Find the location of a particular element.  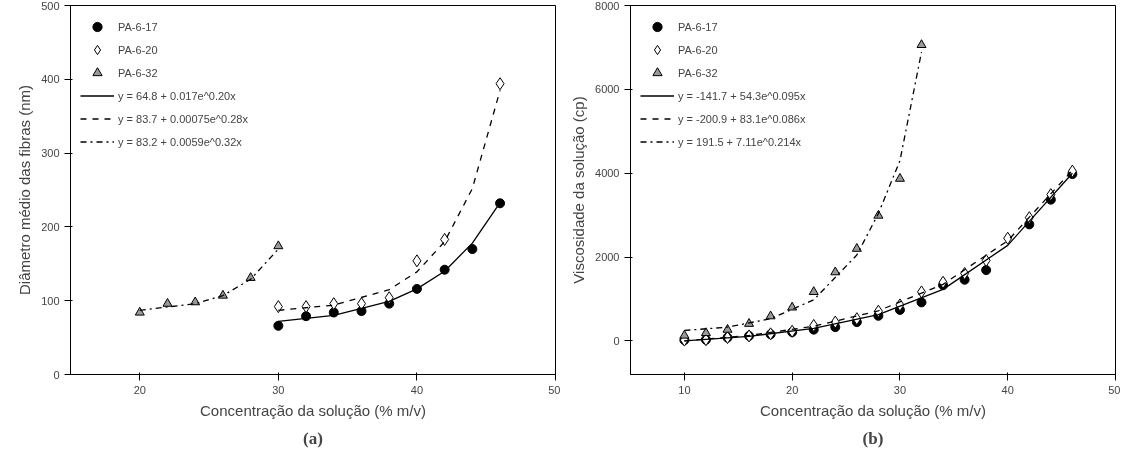

legend-label: y = 83.2 + 0.0059e^0.32x is located at coordinates (180, 142).